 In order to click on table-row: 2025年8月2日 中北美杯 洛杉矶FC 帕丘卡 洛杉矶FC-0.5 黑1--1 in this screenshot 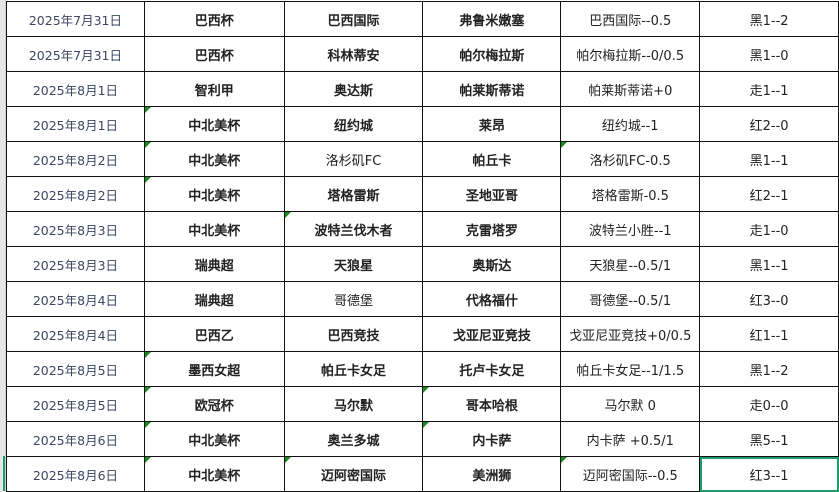, I will do `click(422, 159)`.